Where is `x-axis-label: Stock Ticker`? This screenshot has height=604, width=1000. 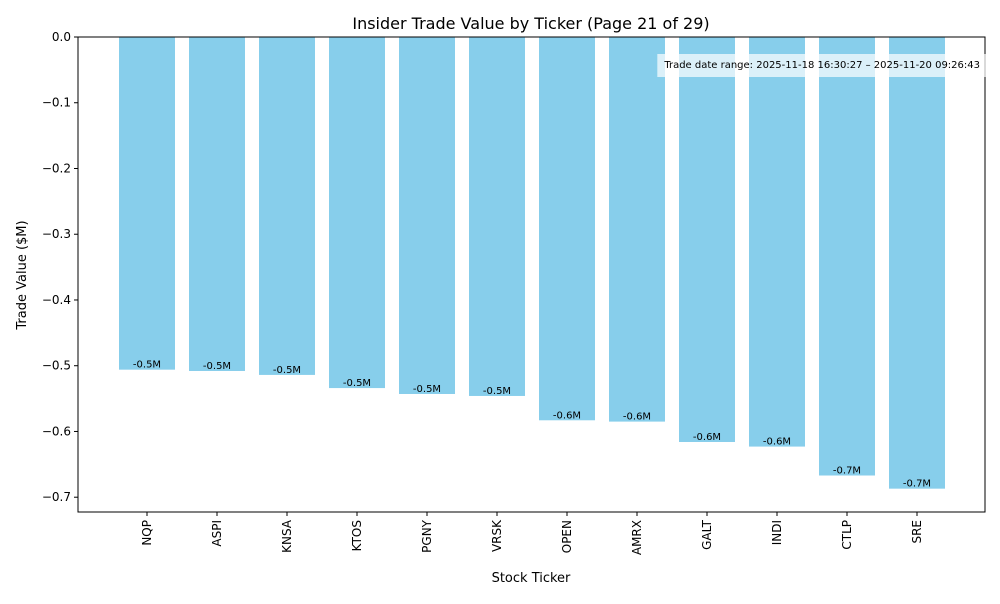
x-axis-label: Stock Ticker is located at coordinates (531, 578).